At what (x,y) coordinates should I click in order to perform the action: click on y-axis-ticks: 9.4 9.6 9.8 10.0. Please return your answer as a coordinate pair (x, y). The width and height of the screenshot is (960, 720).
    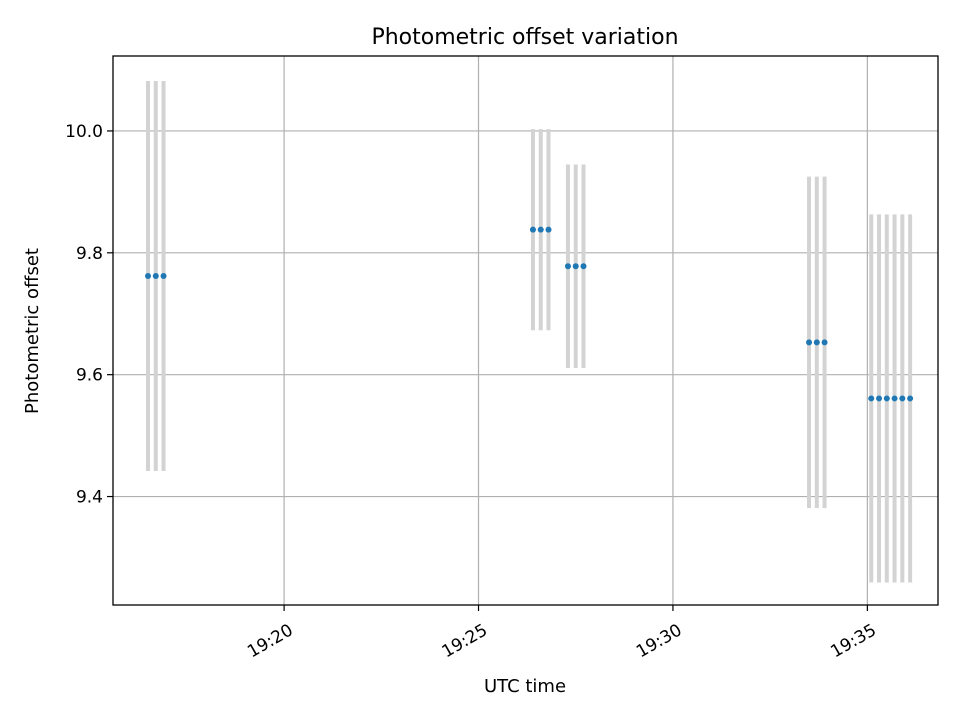
    Looking at the image, I should click on (89, 315).